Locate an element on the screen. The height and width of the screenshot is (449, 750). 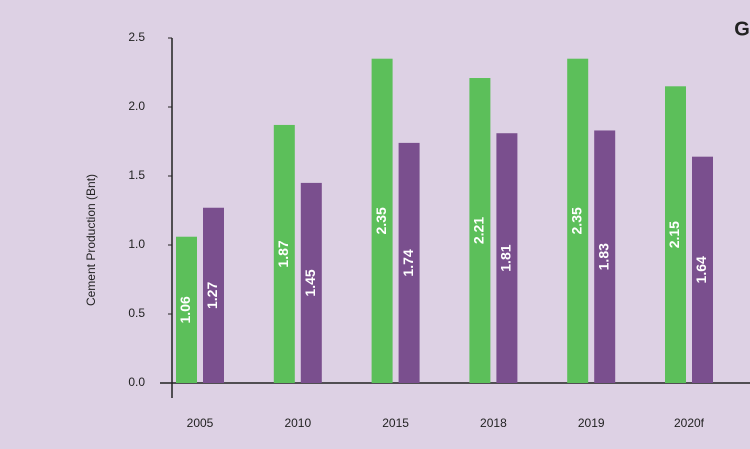
y-tick-label: 1.0 is located at coordinates (136, 244).